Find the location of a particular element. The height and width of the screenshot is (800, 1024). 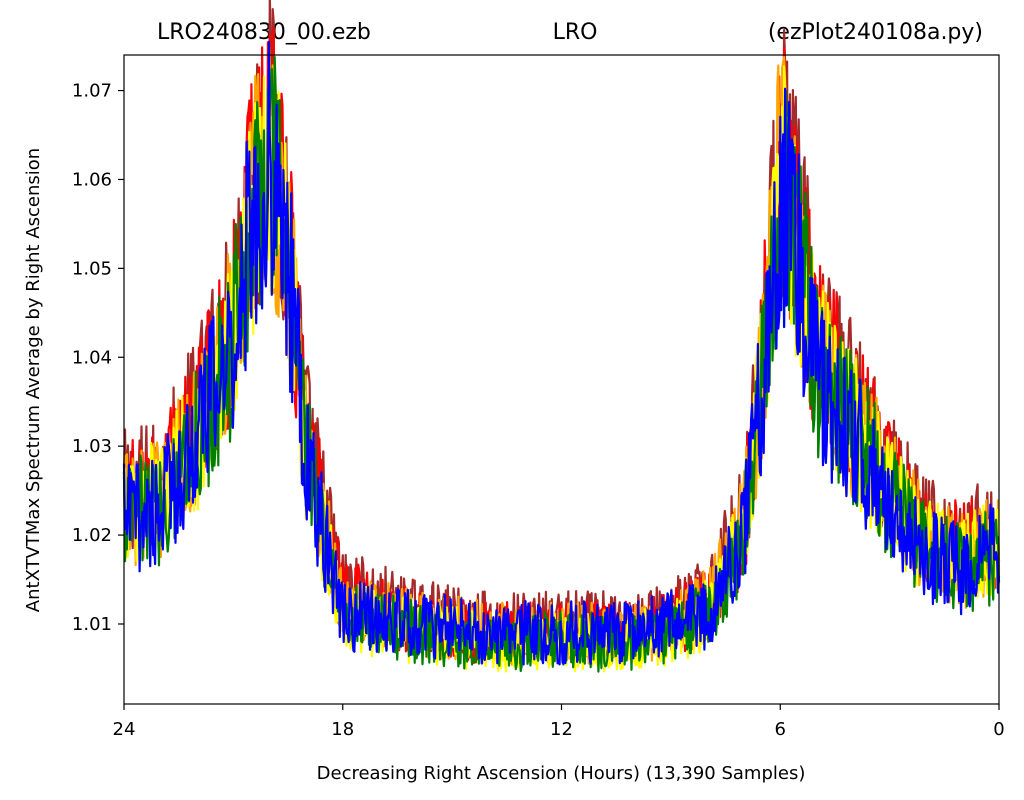

y-tick-label: 1.01 is located at coordinates (92, 624).